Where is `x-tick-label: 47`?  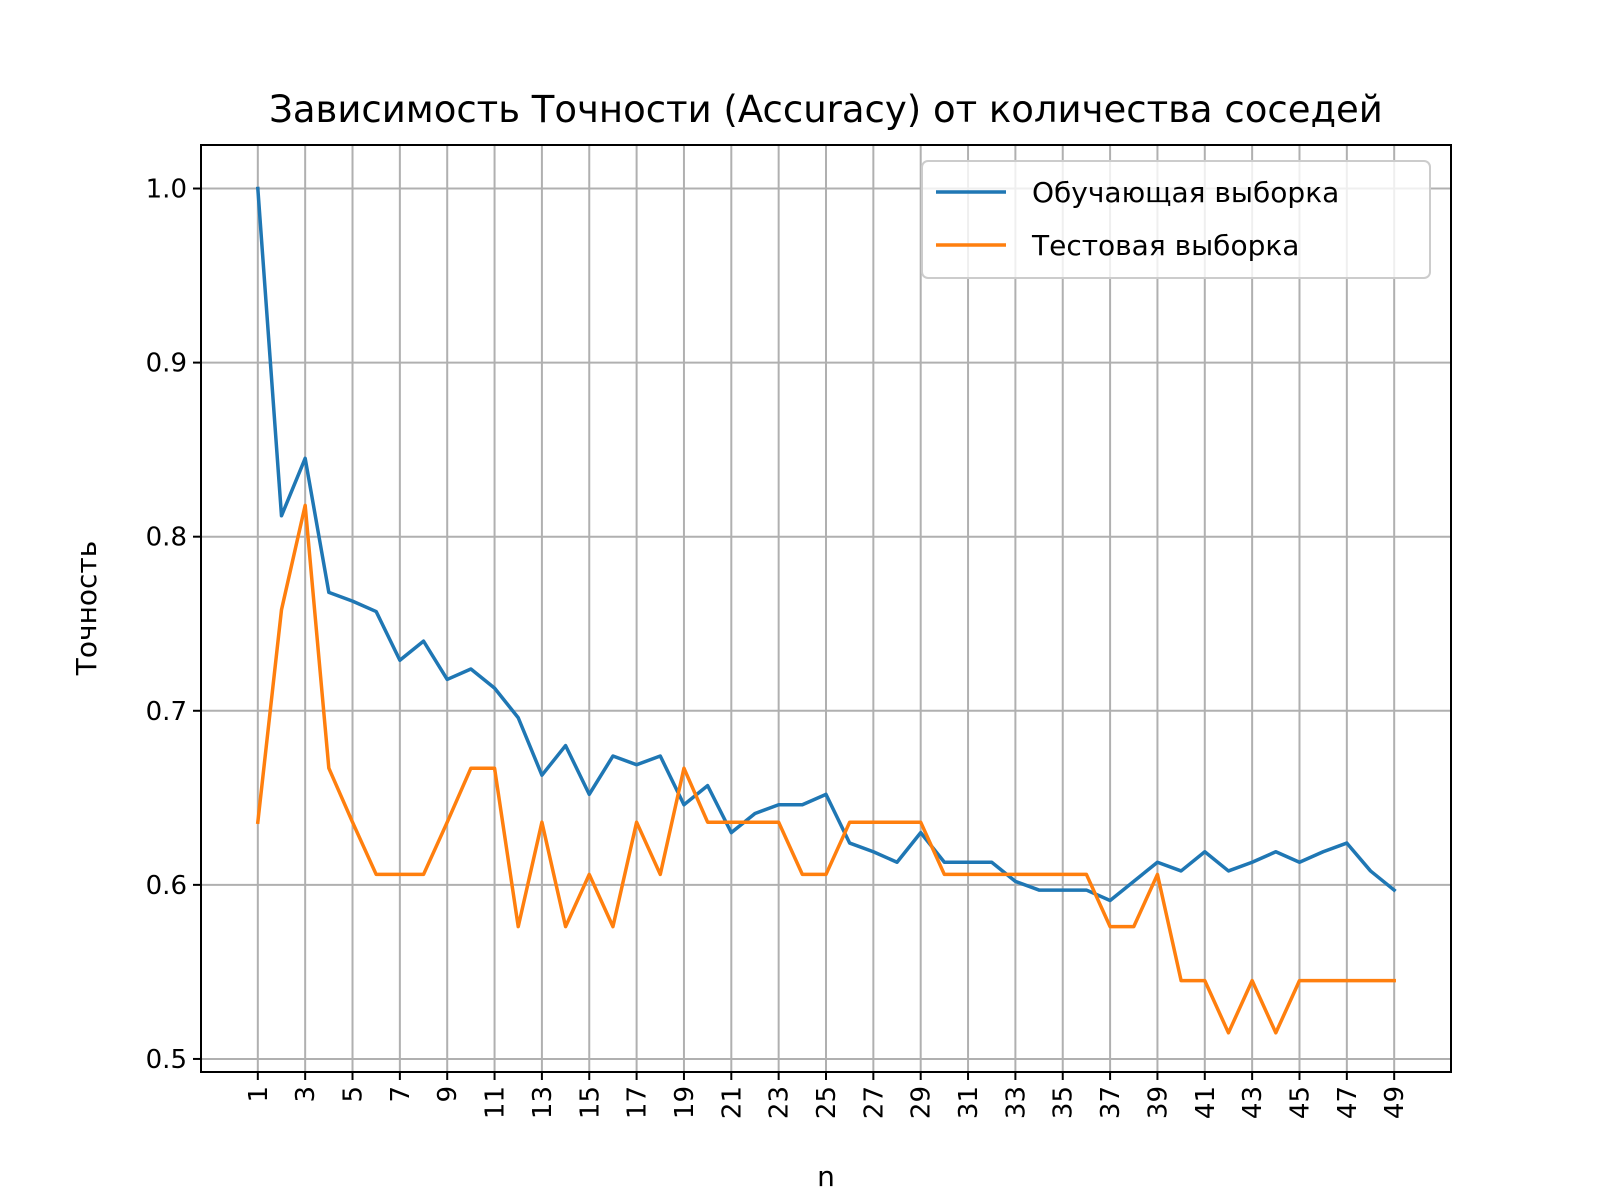 x-tick-label: 47 is located at coordinates (1348, 1102).